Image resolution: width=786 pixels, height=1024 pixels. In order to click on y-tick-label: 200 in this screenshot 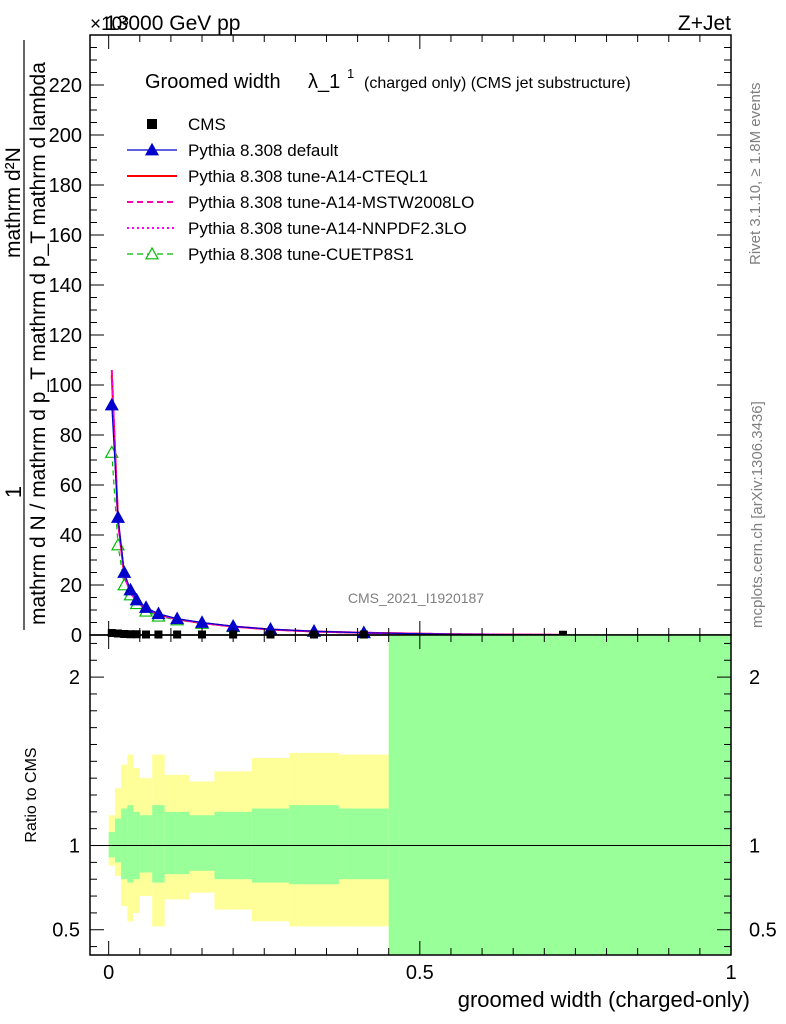, I will do `click(65, 136)`.